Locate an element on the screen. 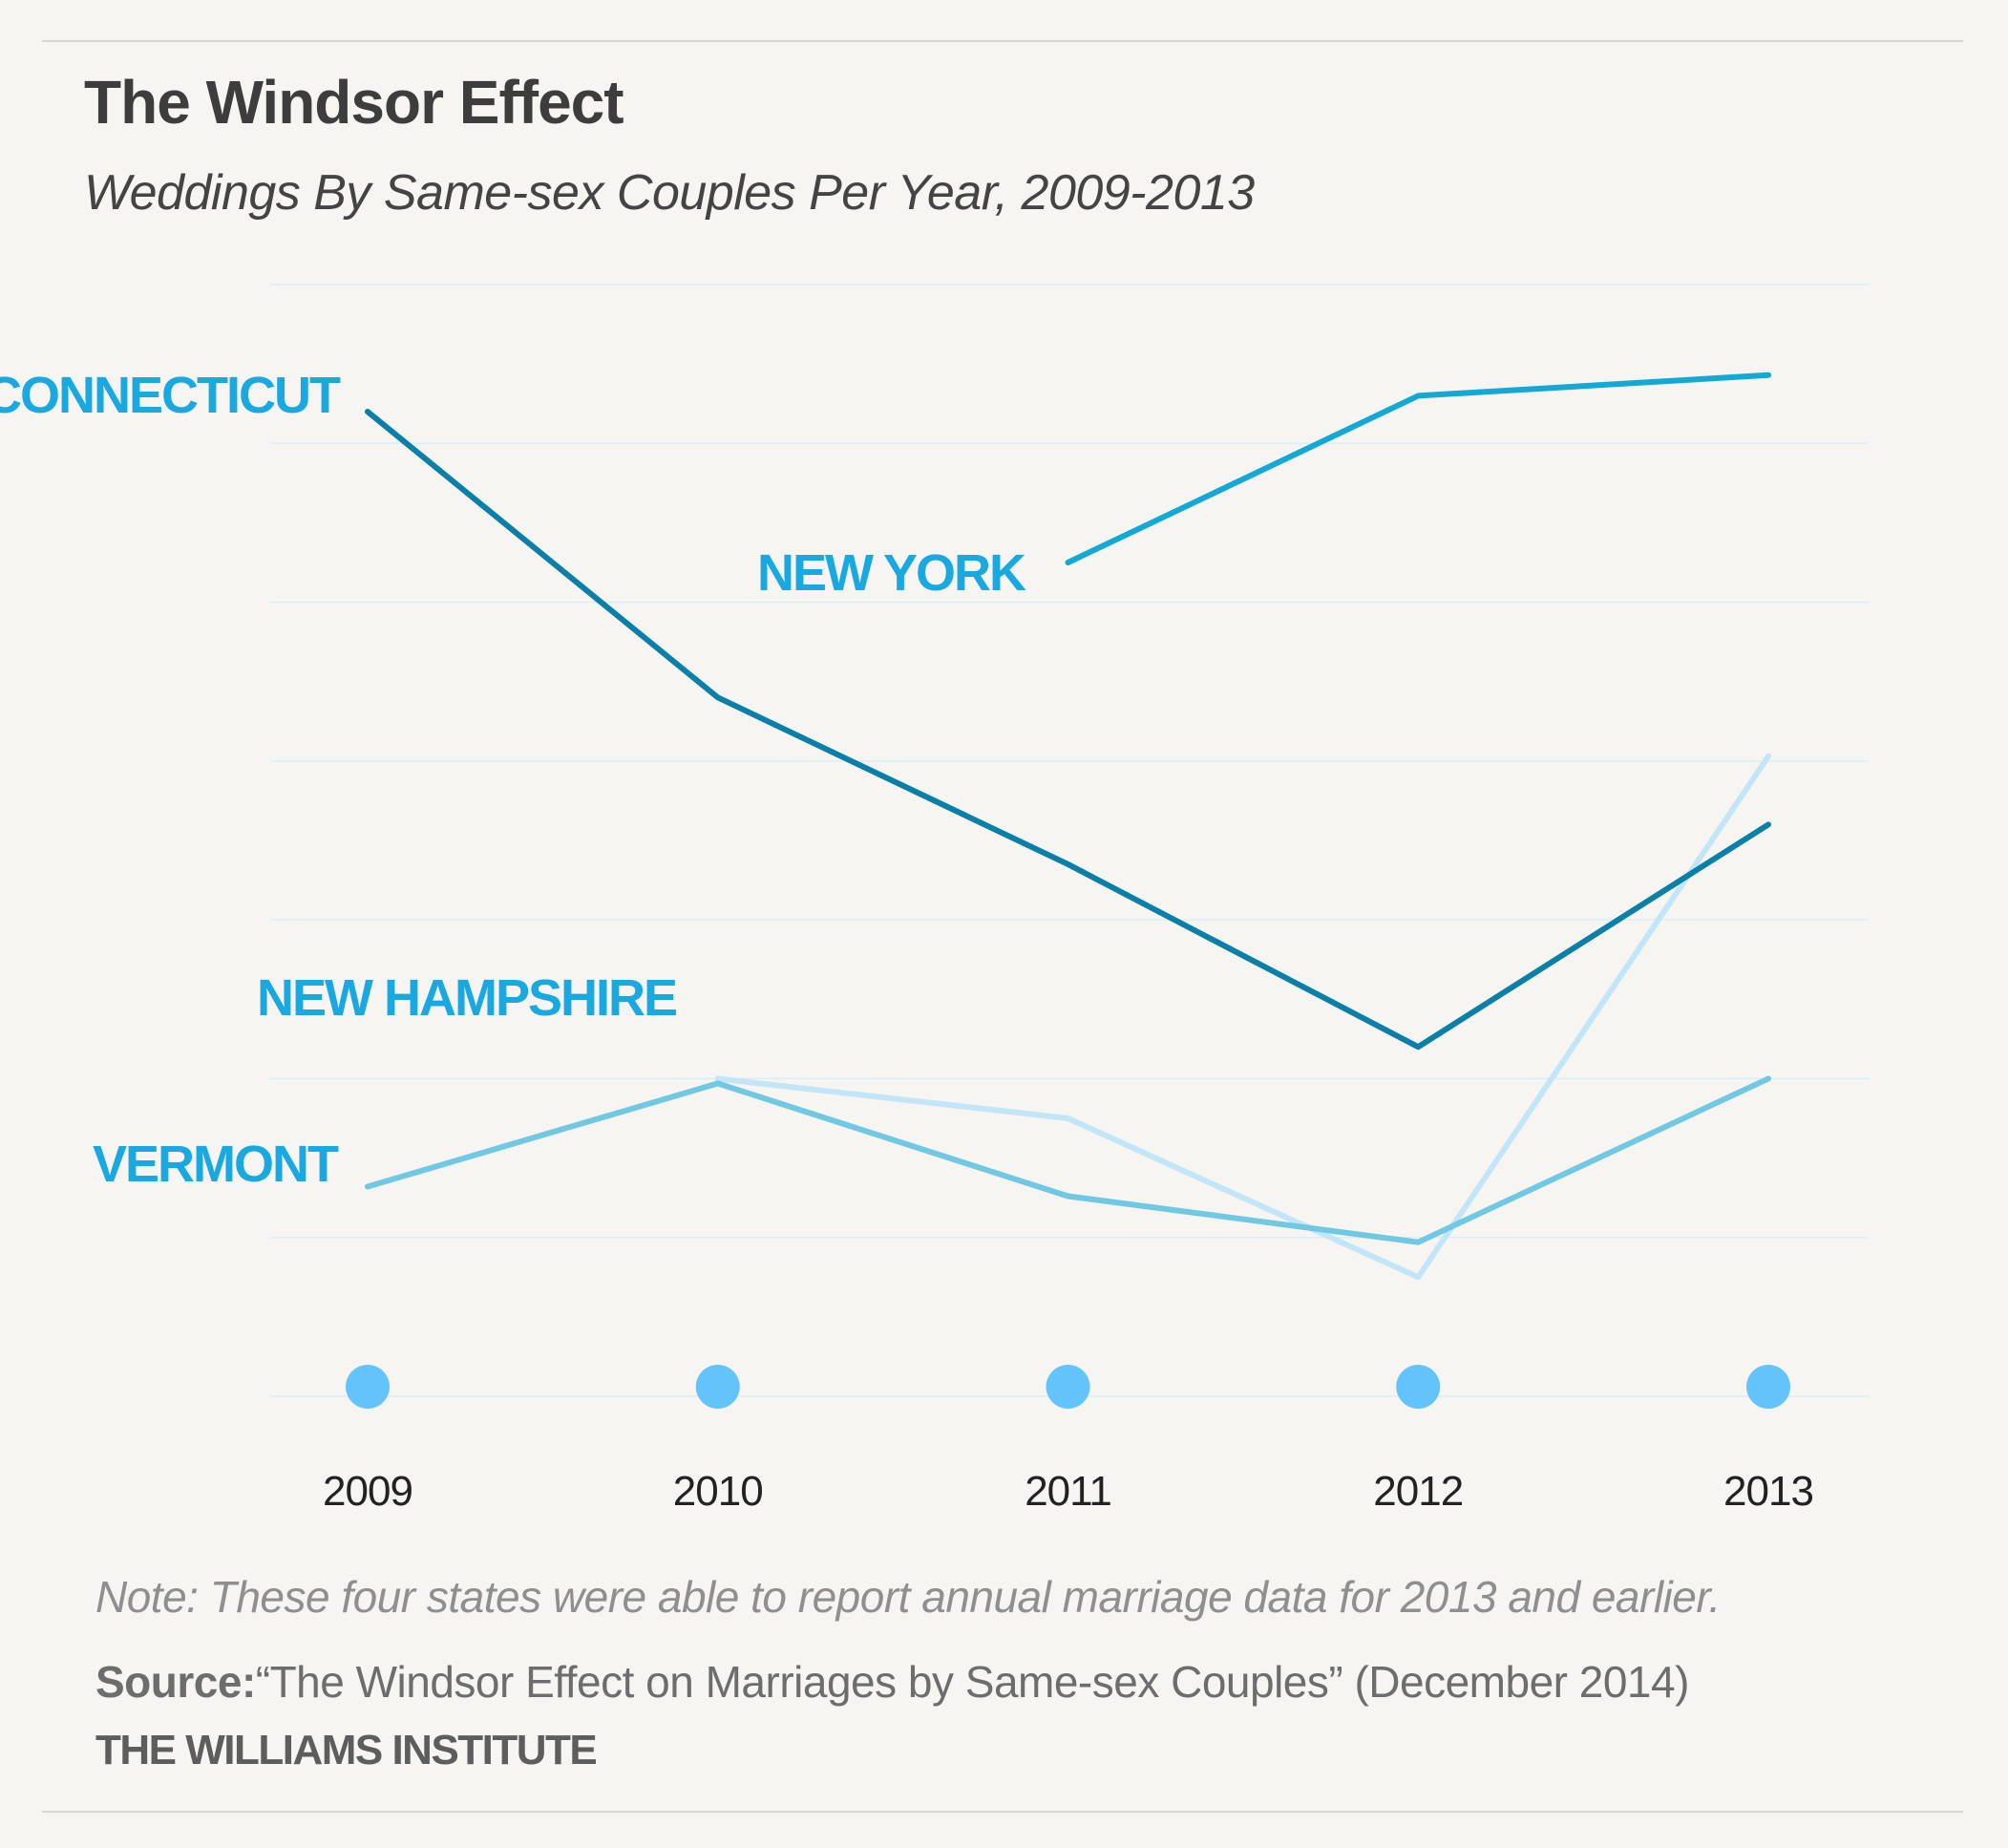  x-tick-label: 2009 is located at coordinates (368, 1491).